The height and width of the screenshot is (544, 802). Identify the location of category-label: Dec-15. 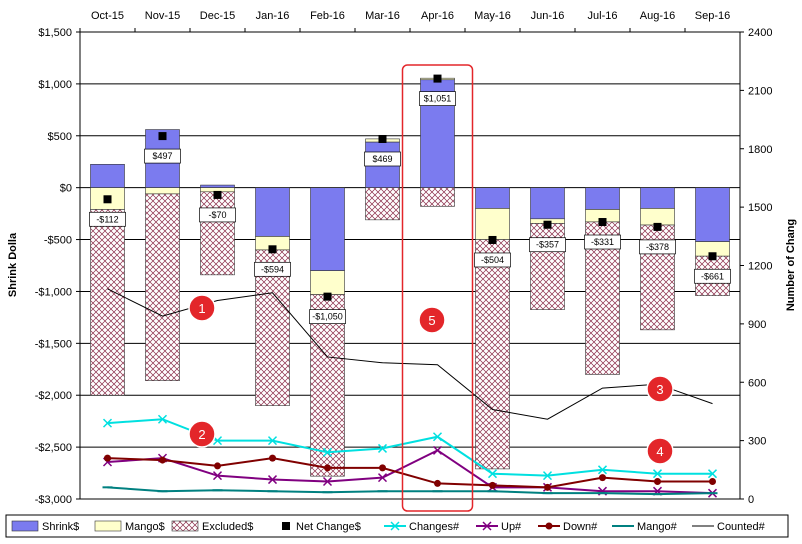
(217, 16).